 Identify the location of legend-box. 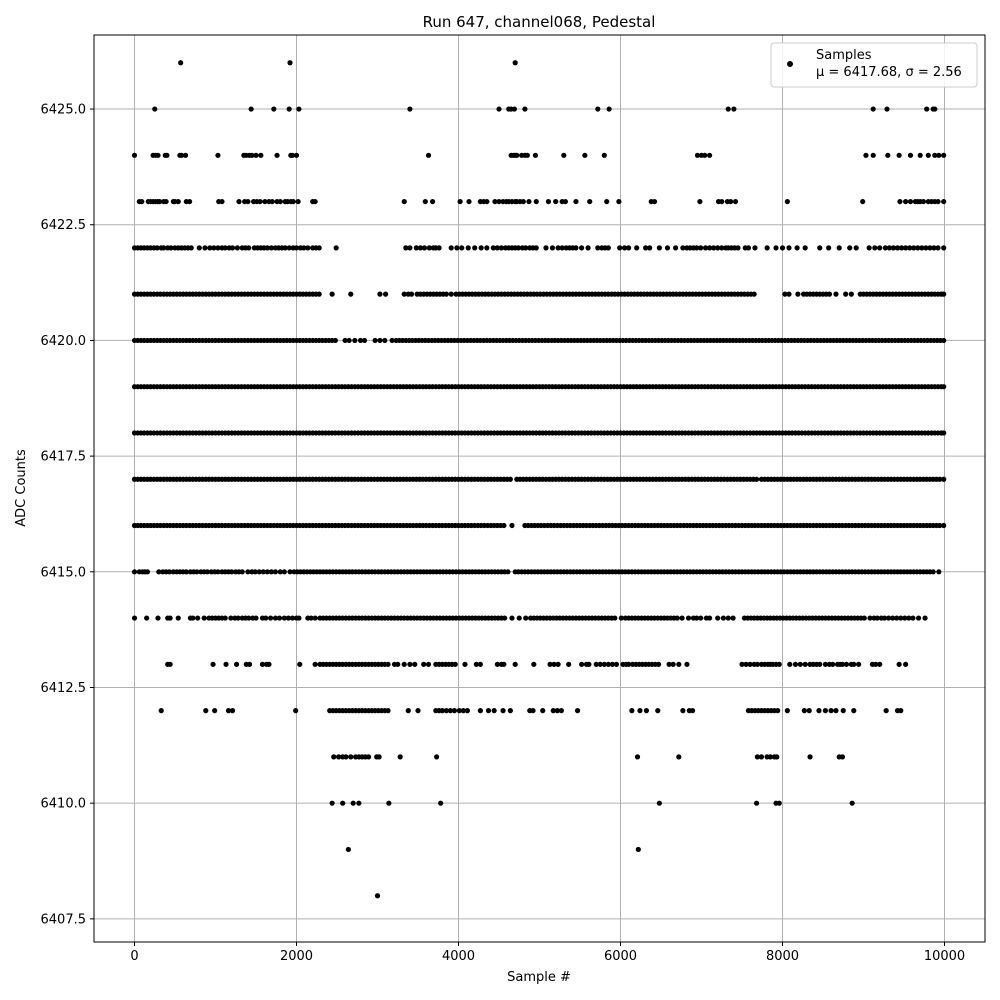
(874, 65).